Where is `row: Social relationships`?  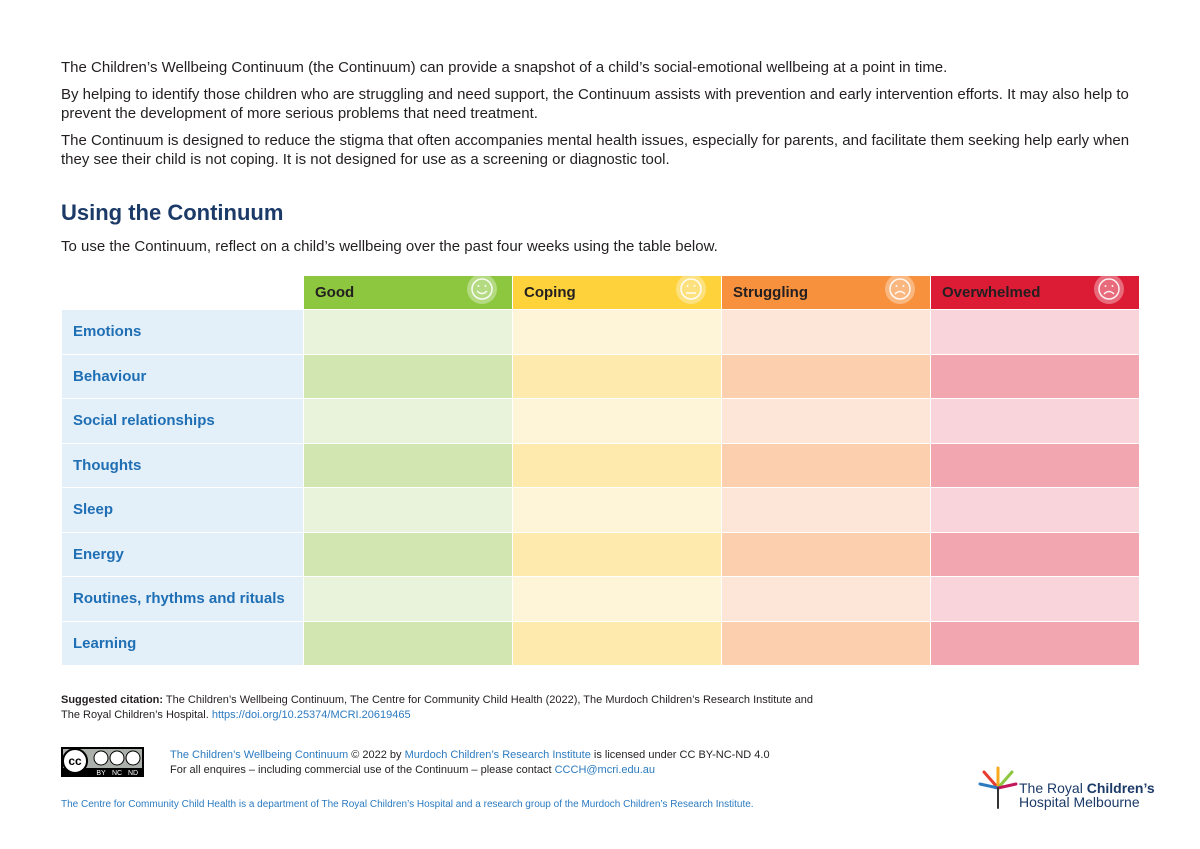 row: Social relationships is located at coordinates (600, 421).